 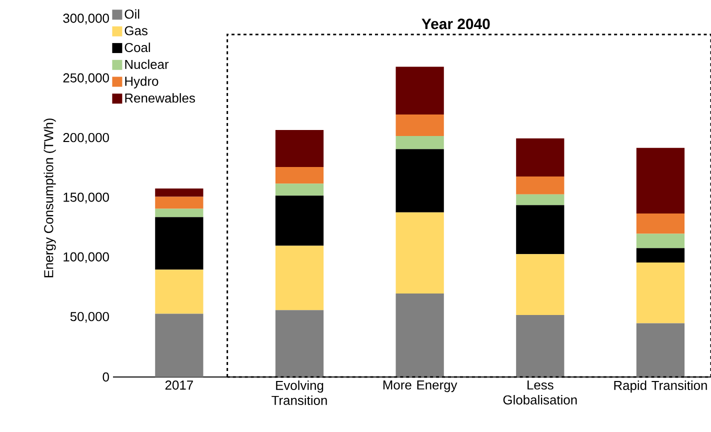 What do you see at coordinates (86, 138) in the screenshot?
I see `y-tick-label: 200,000` at bounding box center [86, 138].